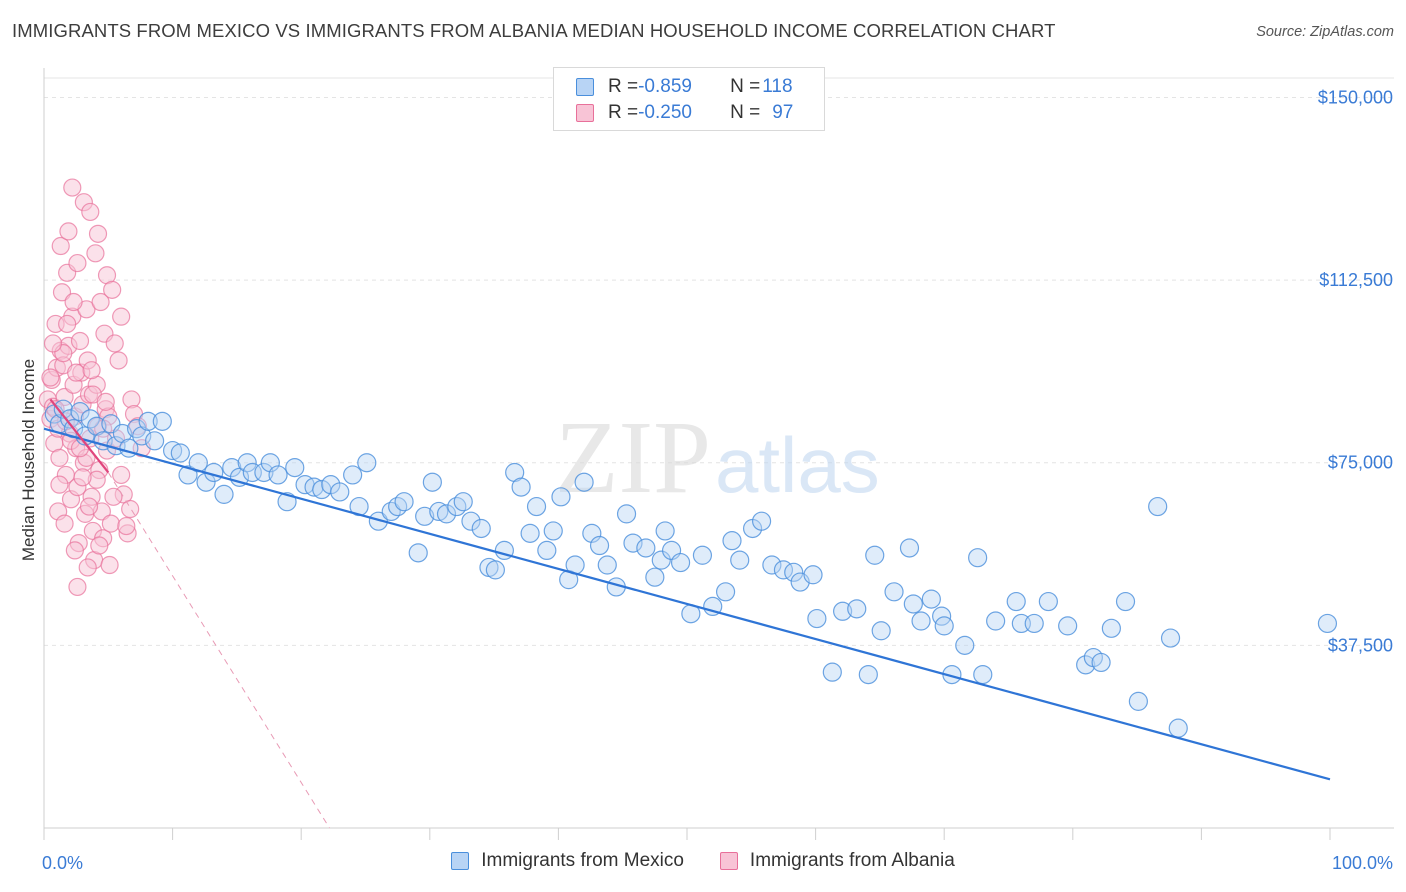 This screenshot has width=1406, height=892. What do you see at coordinates (777, 86) in the screenshot?
I see `legend-n-value: 118` at bounding box center [777, 86].